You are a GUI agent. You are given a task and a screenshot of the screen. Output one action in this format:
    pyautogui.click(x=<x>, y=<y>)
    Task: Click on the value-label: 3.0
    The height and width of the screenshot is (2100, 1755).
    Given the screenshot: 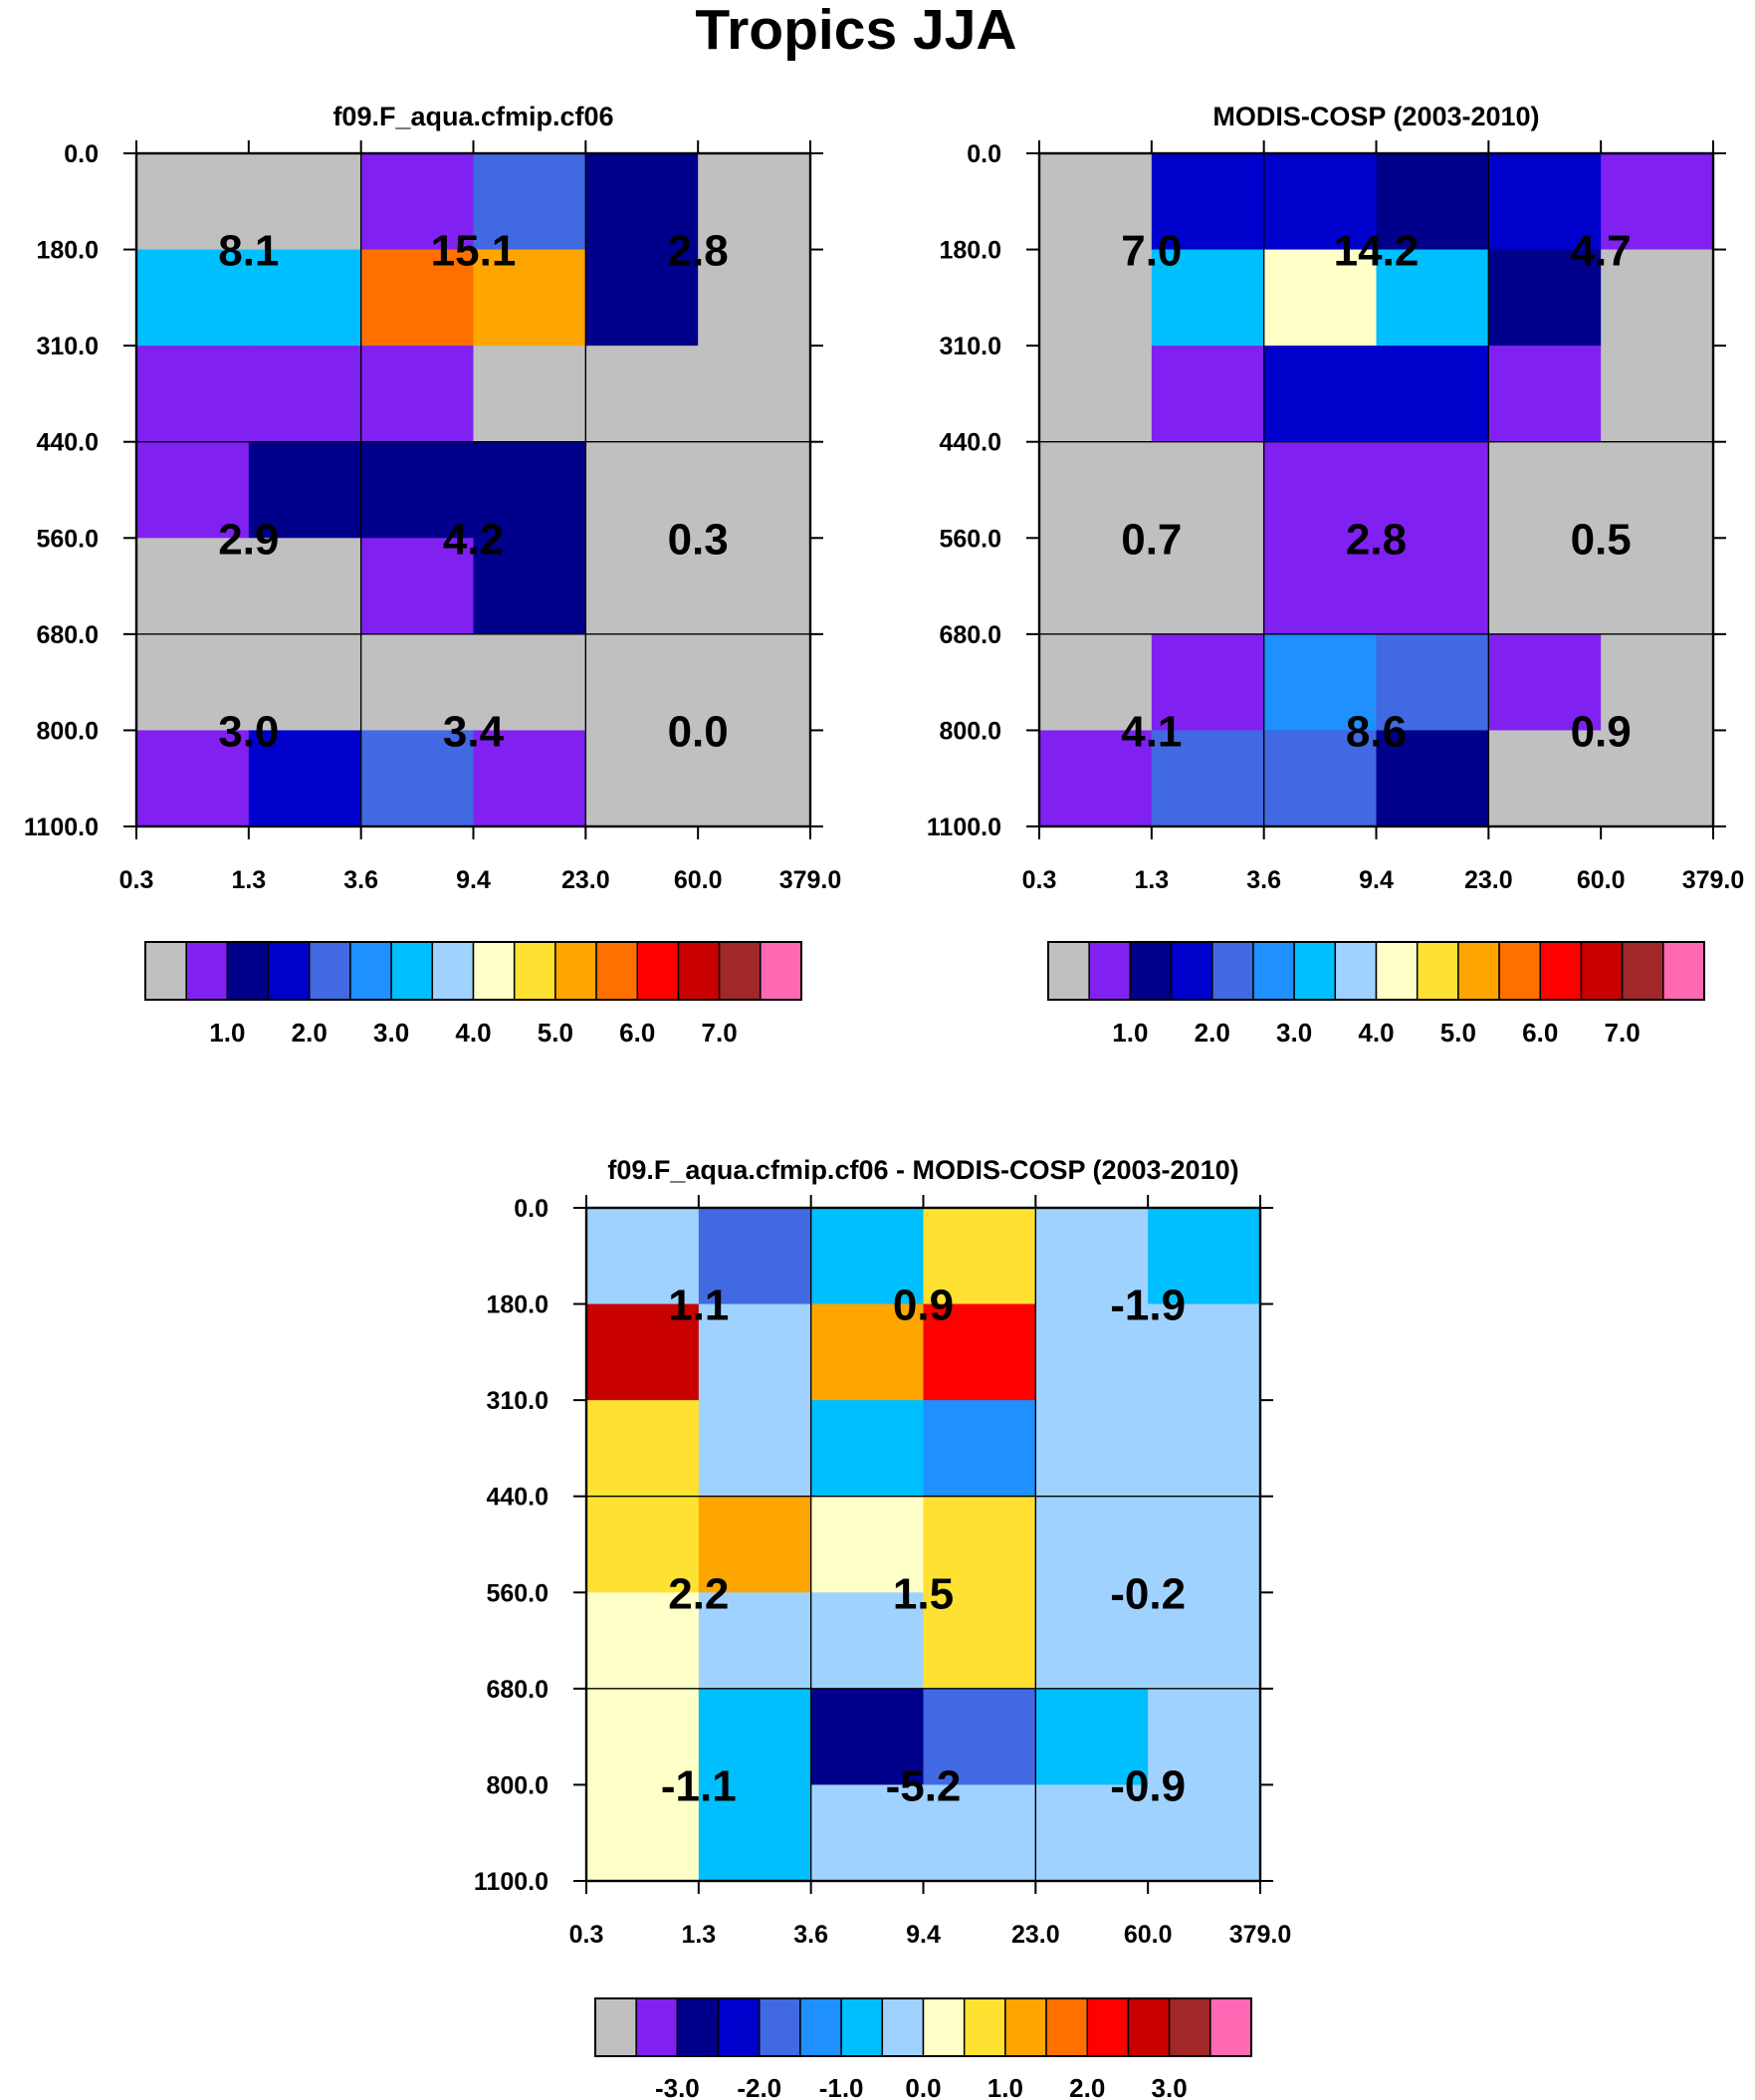 What is the action you would take?
    pyautogui.click(x=248, y=731)
    